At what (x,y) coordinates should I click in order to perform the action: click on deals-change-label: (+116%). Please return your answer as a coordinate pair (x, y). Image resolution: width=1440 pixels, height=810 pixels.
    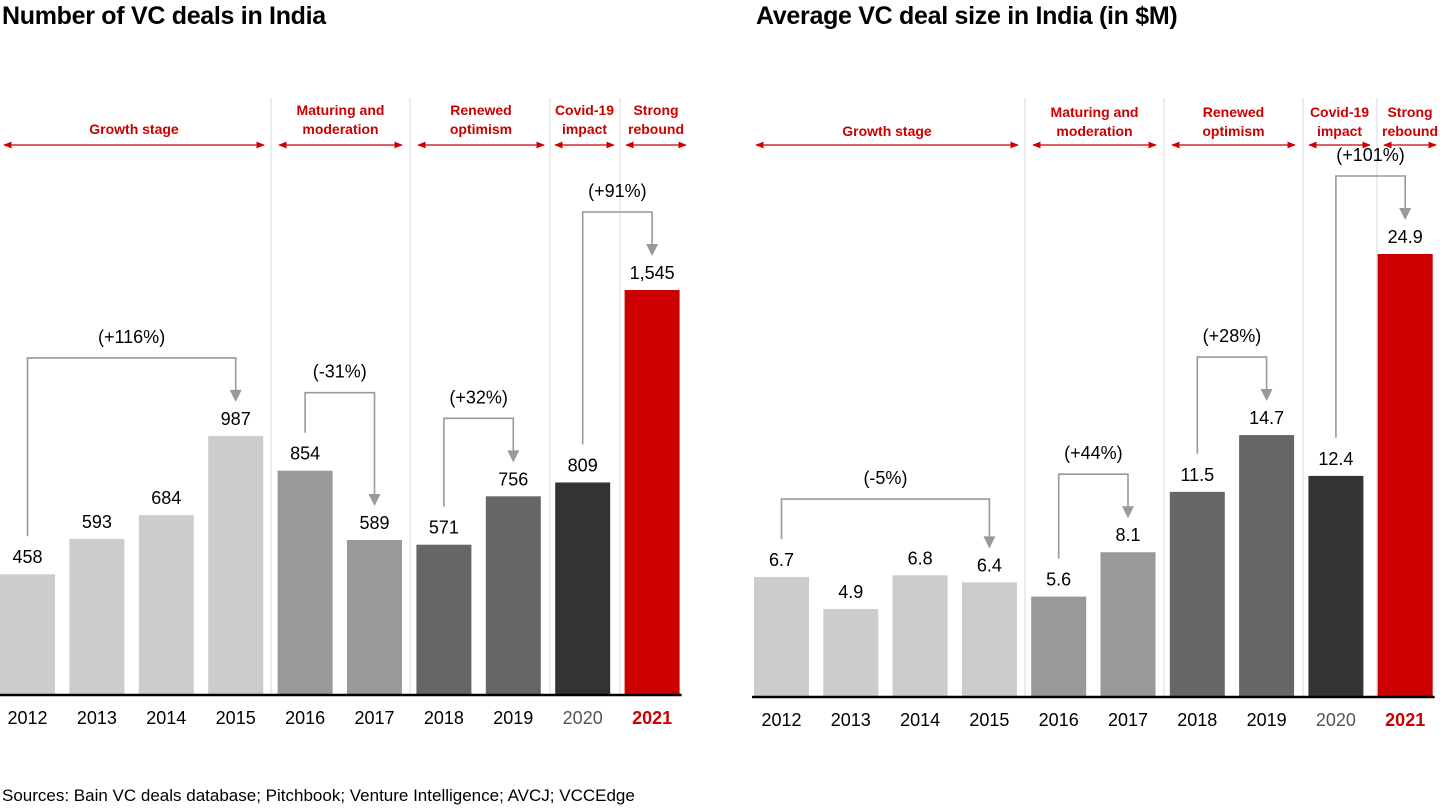
    Looking at the image, I should click on (131, 337).